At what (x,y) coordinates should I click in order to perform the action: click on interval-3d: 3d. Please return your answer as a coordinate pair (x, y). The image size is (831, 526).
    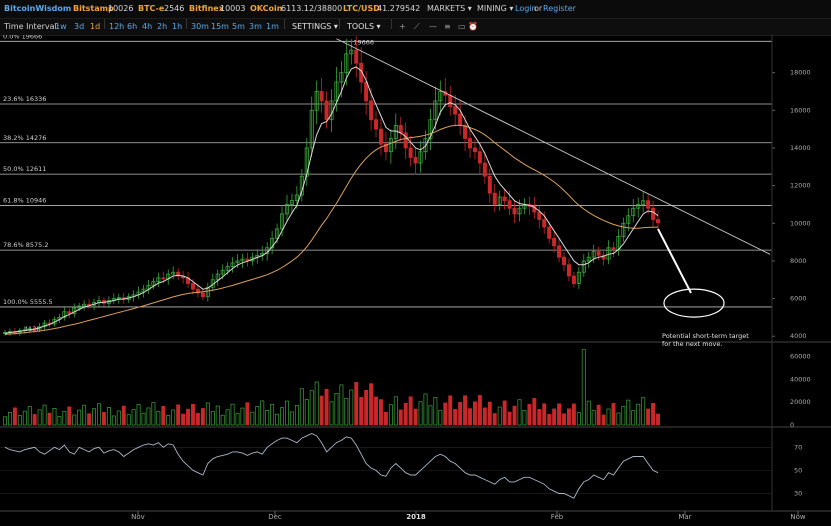
    Looking at the image, I should click on (79, 26).